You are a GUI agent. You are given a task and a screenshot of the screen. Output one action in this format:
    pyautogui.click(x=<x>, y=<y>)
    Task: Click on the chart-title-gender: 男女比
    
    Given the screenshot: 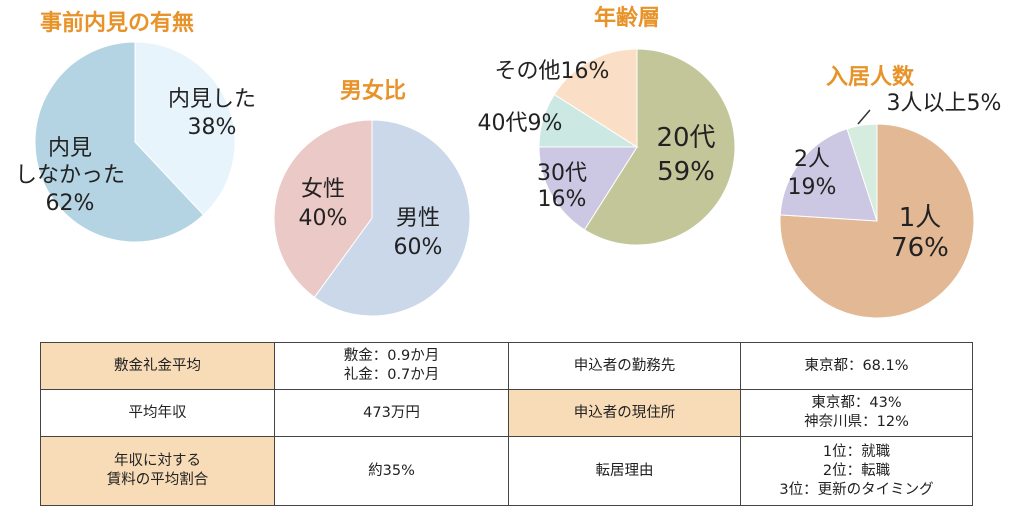 What is the action you would take?
    pyautogui.click(x=373, y=91)
    